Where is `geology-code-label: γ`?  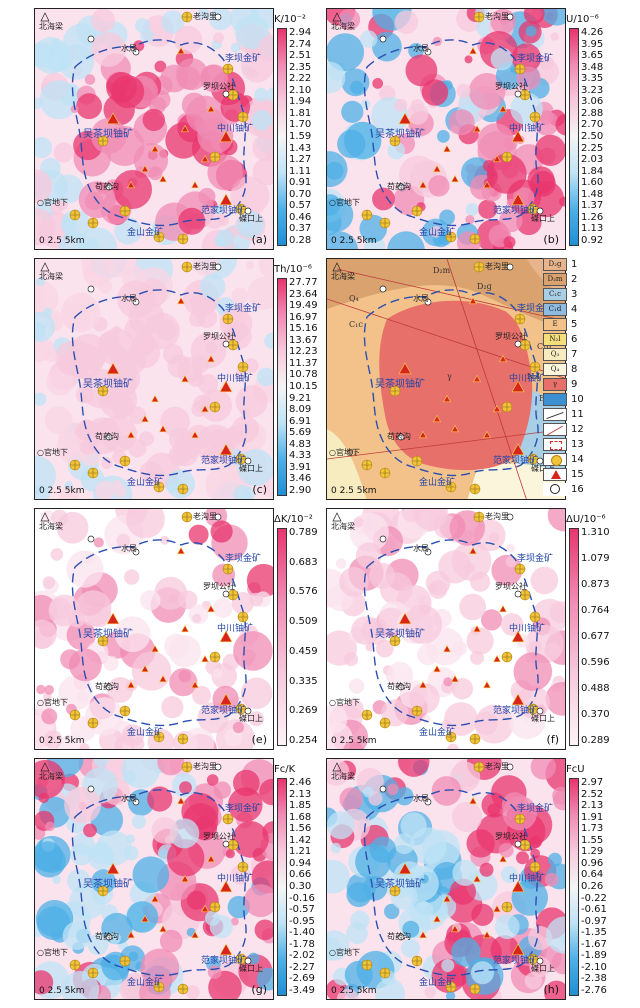 geology-code-label: γ is located at coordinates (449, 376).